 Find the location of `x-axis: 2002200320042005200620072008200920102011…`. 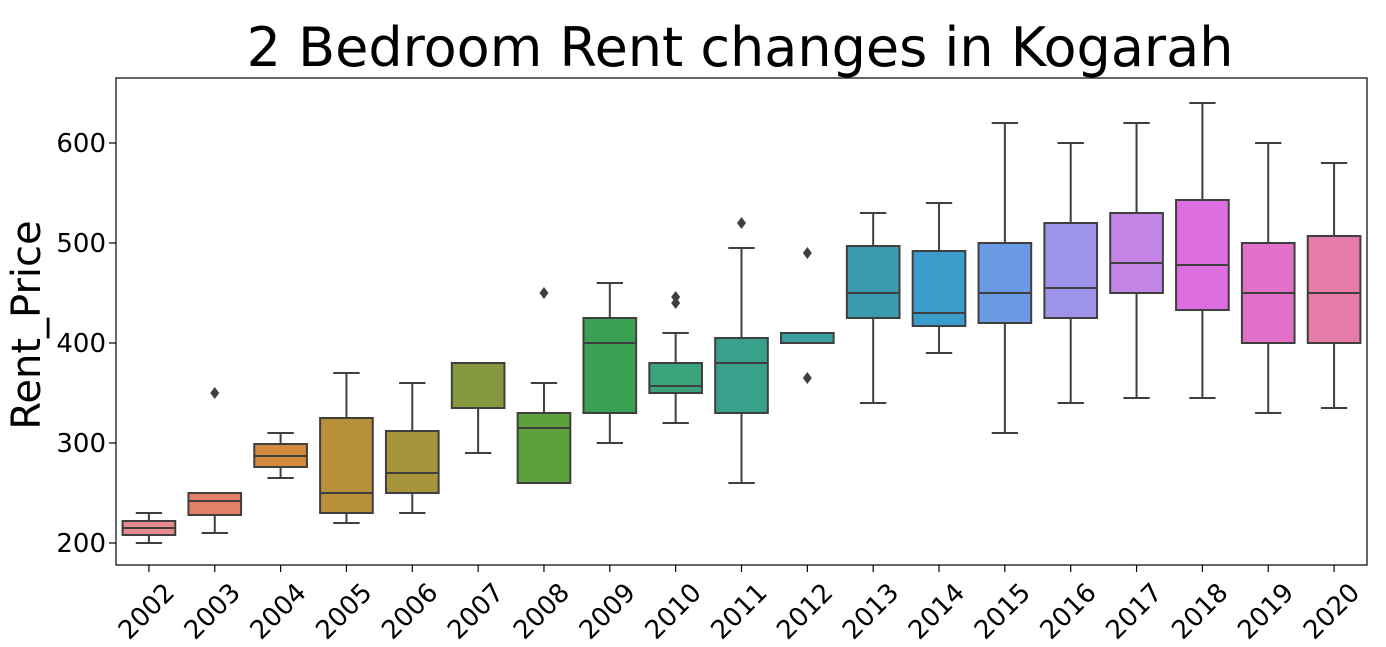

x-axis: 2002200320042005200620072008200920102011… is located at coordinates (739, 605).